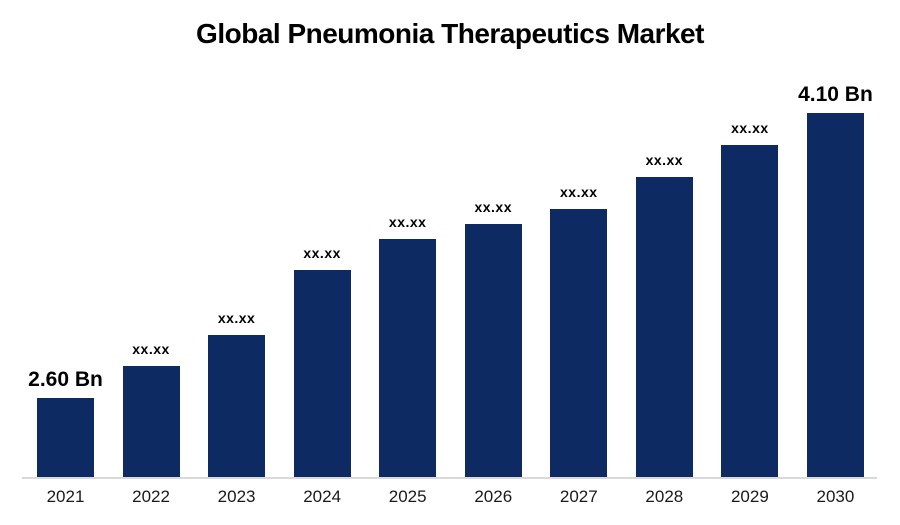 This screenshot has width=900, height=525. What do you see at coordinates (835, 496) in the screenshot?
I see `x-tick-label: 2030` at bounding box center [835, 496].